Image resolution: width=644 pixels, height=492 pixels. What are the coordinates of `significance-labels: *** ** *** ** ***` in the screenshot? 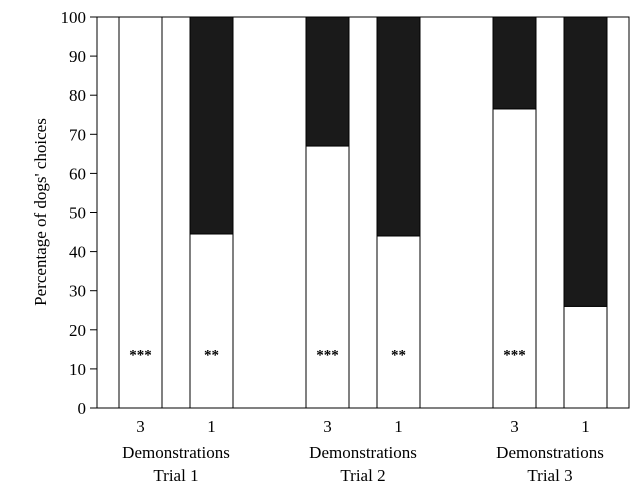 It's located at (327, 355).